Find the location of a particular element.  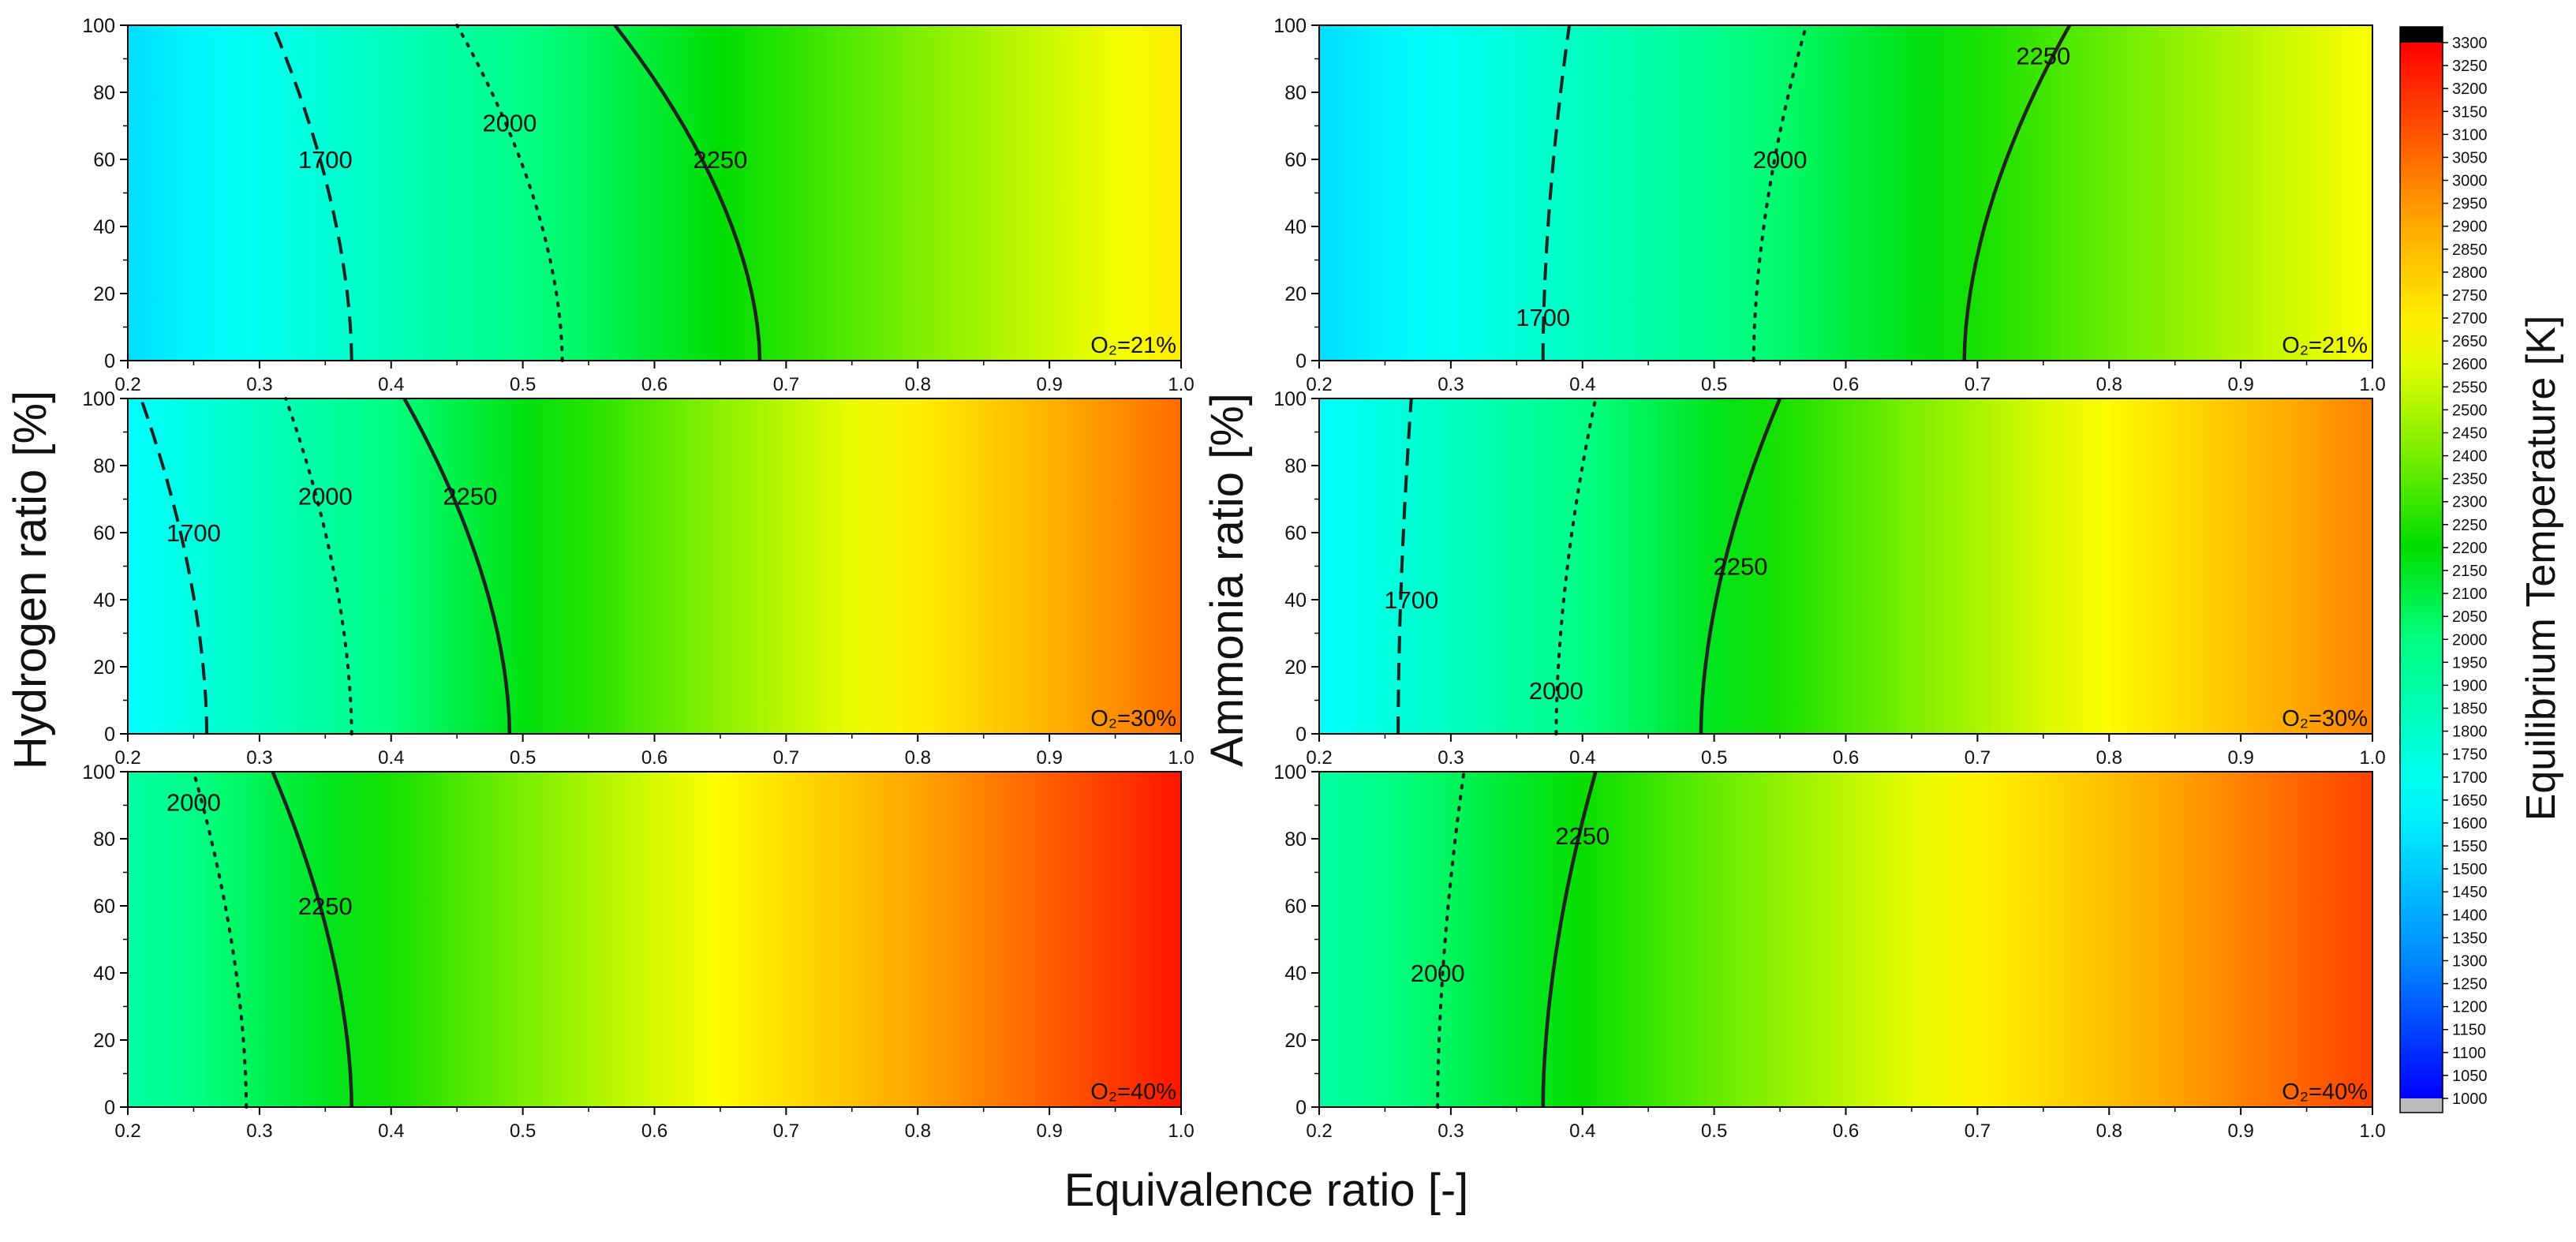

colorbar-tick-label: 2200 is located at coordinates (2470, 548).